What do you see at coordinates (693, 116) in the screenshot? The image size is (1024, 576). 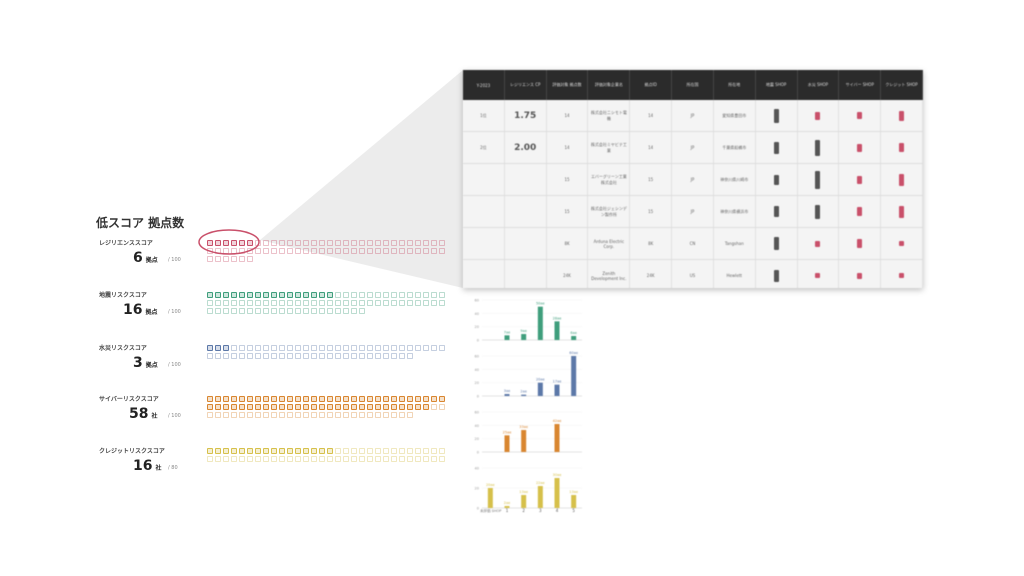 I see `table-row: 1位 1.75 14 株式会社ニシモト電機 14 JP 愛知県豊田市` at bounding box center [693, 116].